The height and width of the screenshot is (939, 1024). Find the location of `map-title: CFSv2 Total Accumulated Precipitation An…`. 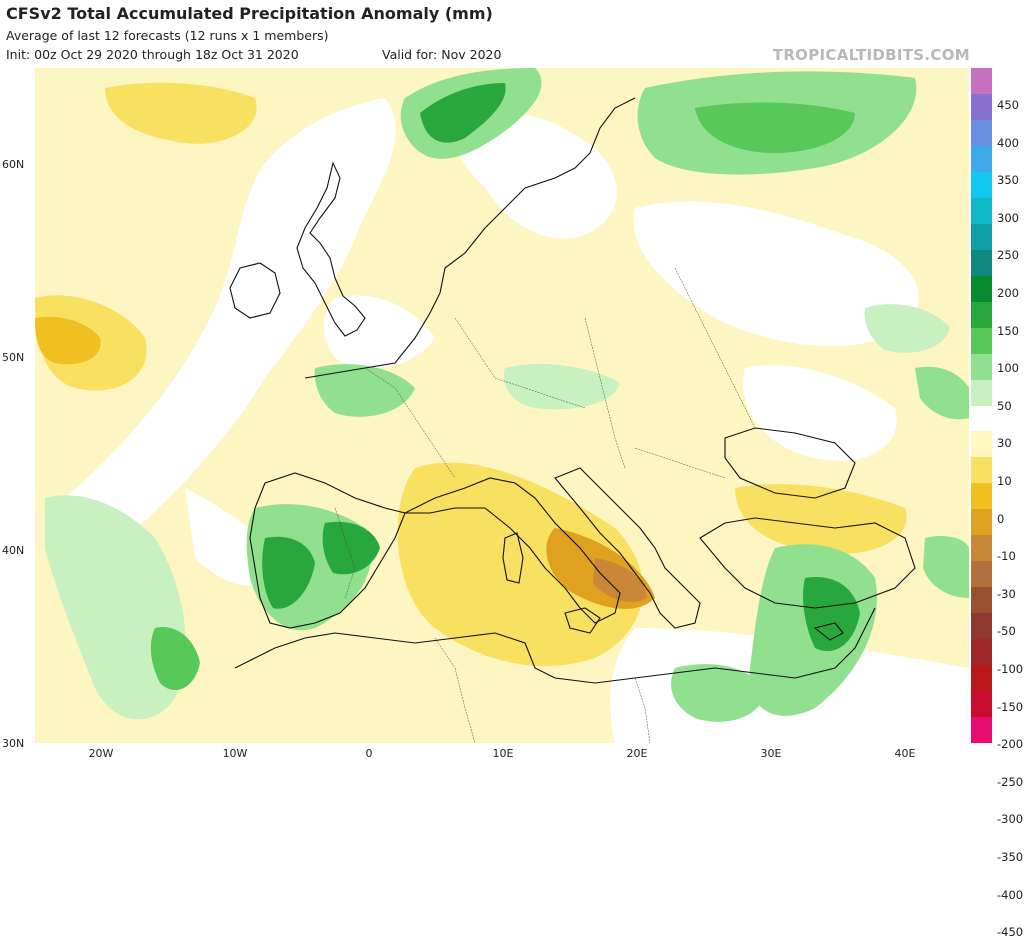

map-title: CFSv2 Total Accumulated Precipitation An… is located at coordinates (249, 13).